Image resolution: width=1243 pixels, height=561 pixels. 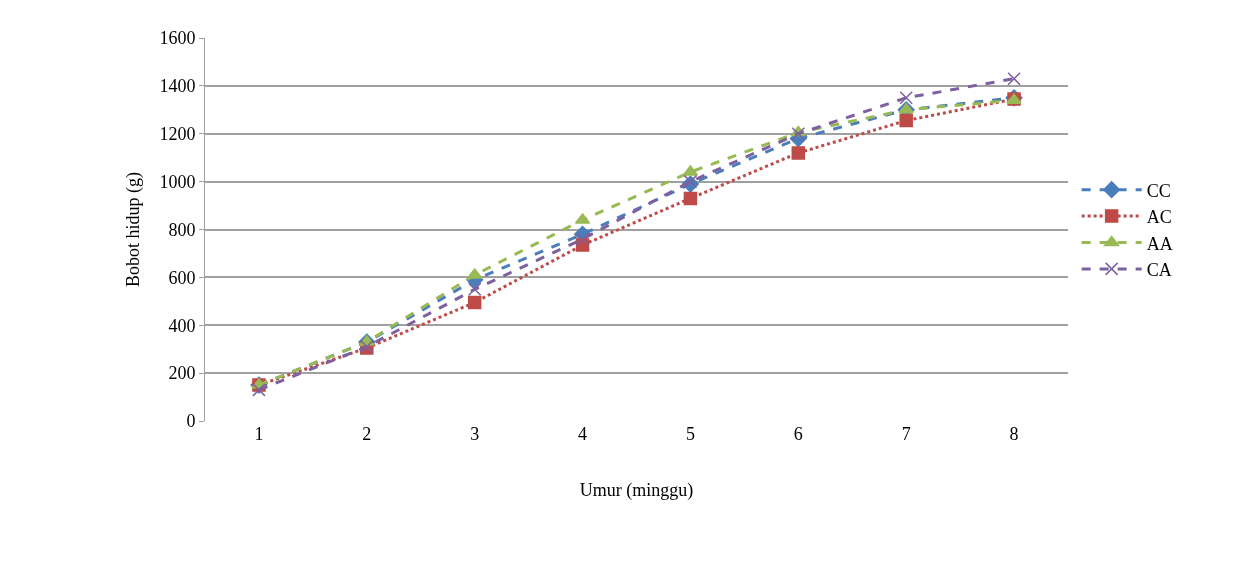 I want to click on legend-label: CC, so click(x=1158, y=190).